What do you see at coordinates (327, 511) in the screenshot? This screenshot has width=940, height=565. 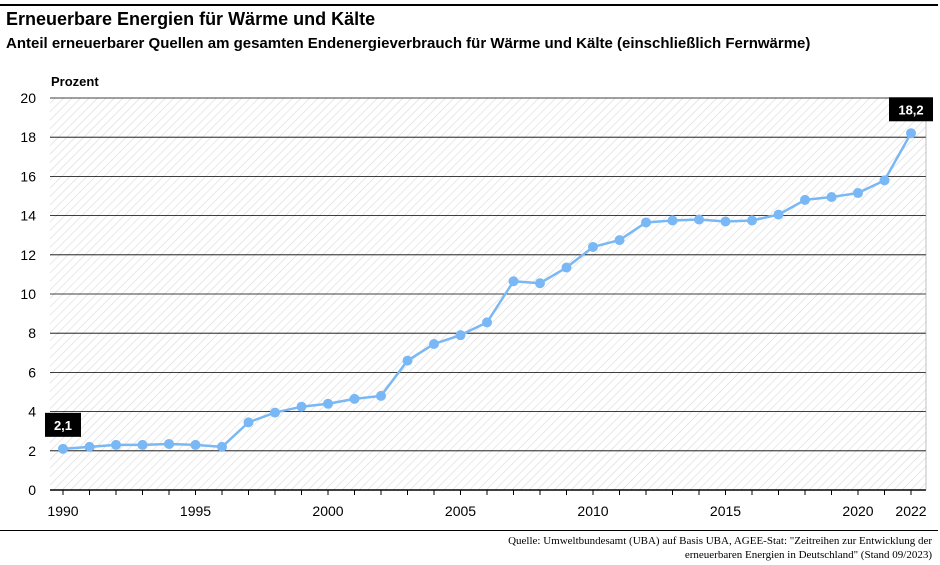 I see `x-tick-label: 2000` at bounding box center [327, 511].